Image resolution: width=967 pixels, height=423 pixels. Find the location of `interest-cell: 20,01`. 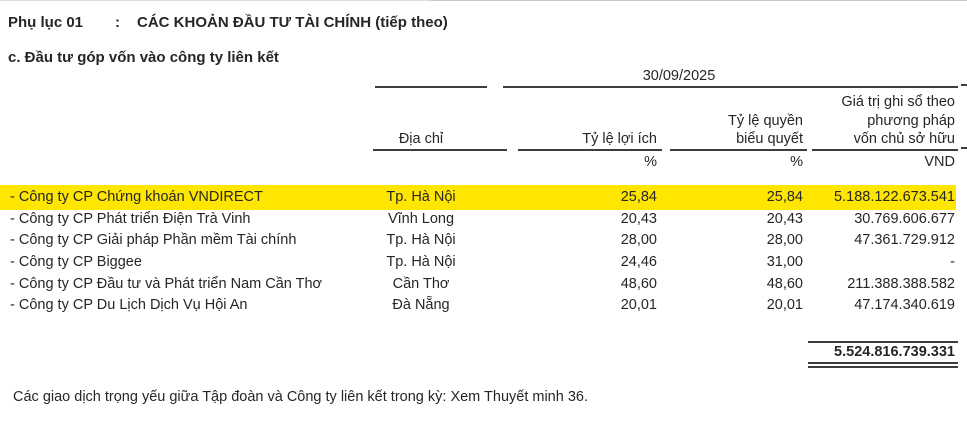

interest-cell: 20,01 is located at coordinates (638, 305).